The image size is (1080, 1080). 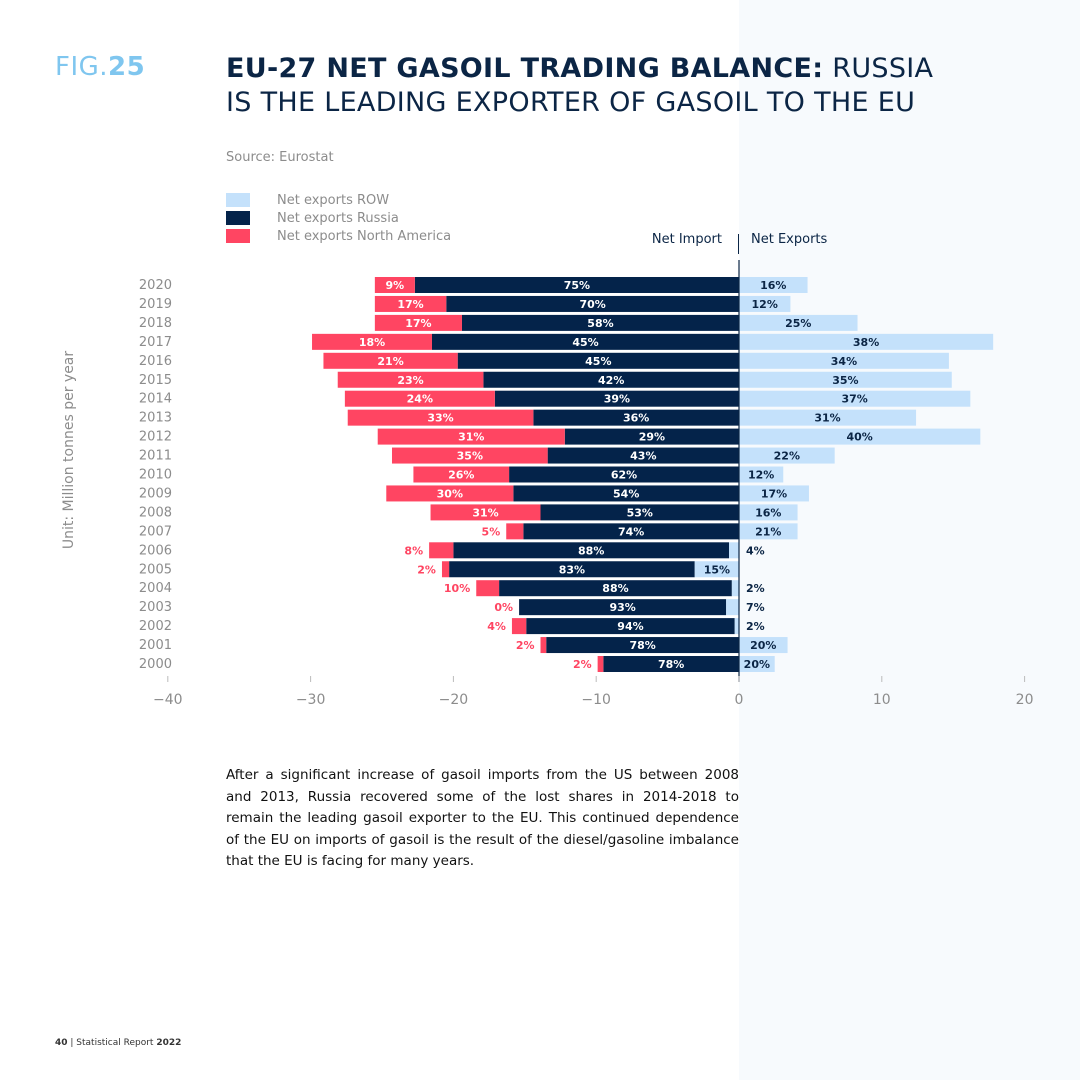 I want to click on category-label: 2009, so click(x=155, y=493).